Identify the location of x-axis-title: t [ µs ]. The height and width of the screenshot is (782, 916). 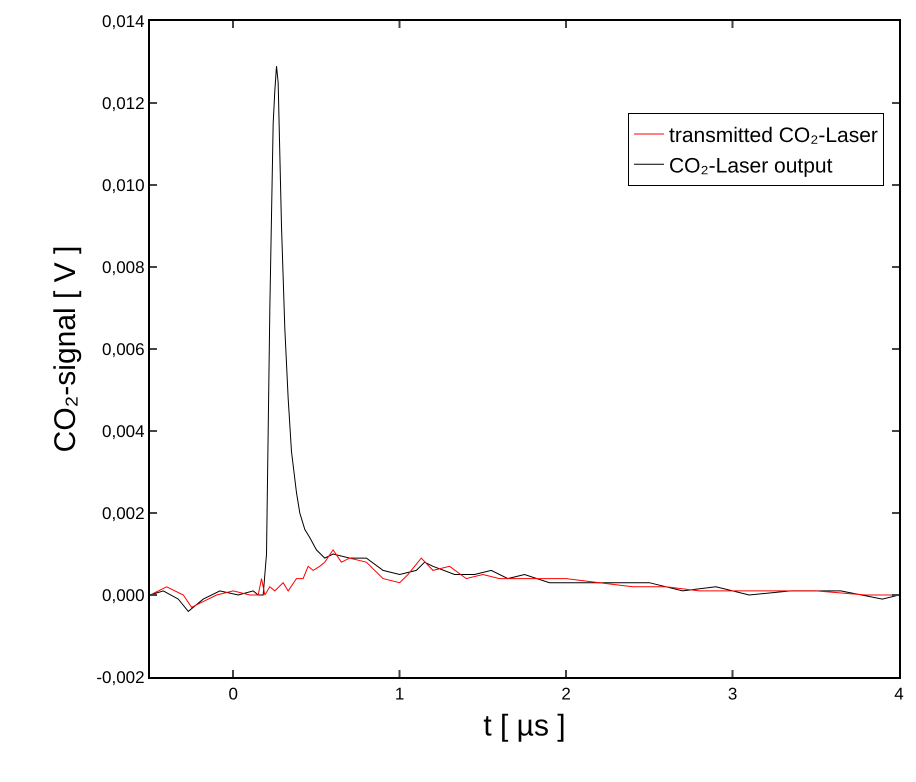
(524, 725).